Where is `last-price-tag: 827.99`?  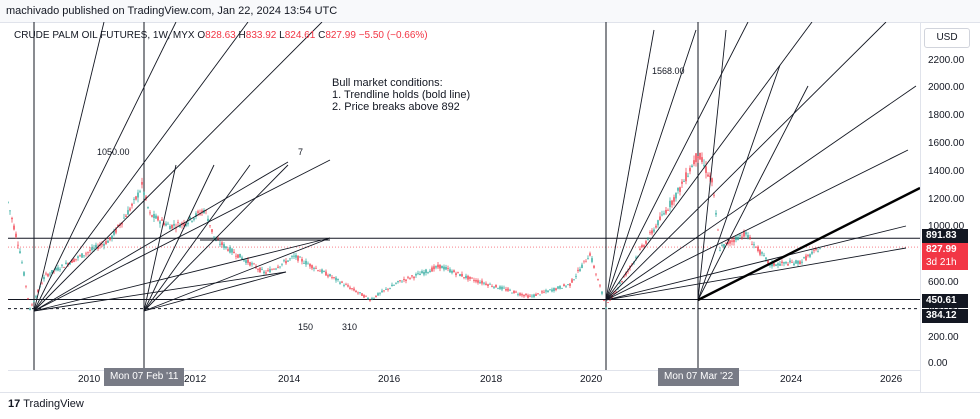 last-price-tag: 827.99 is located at coordinates (945, 250).